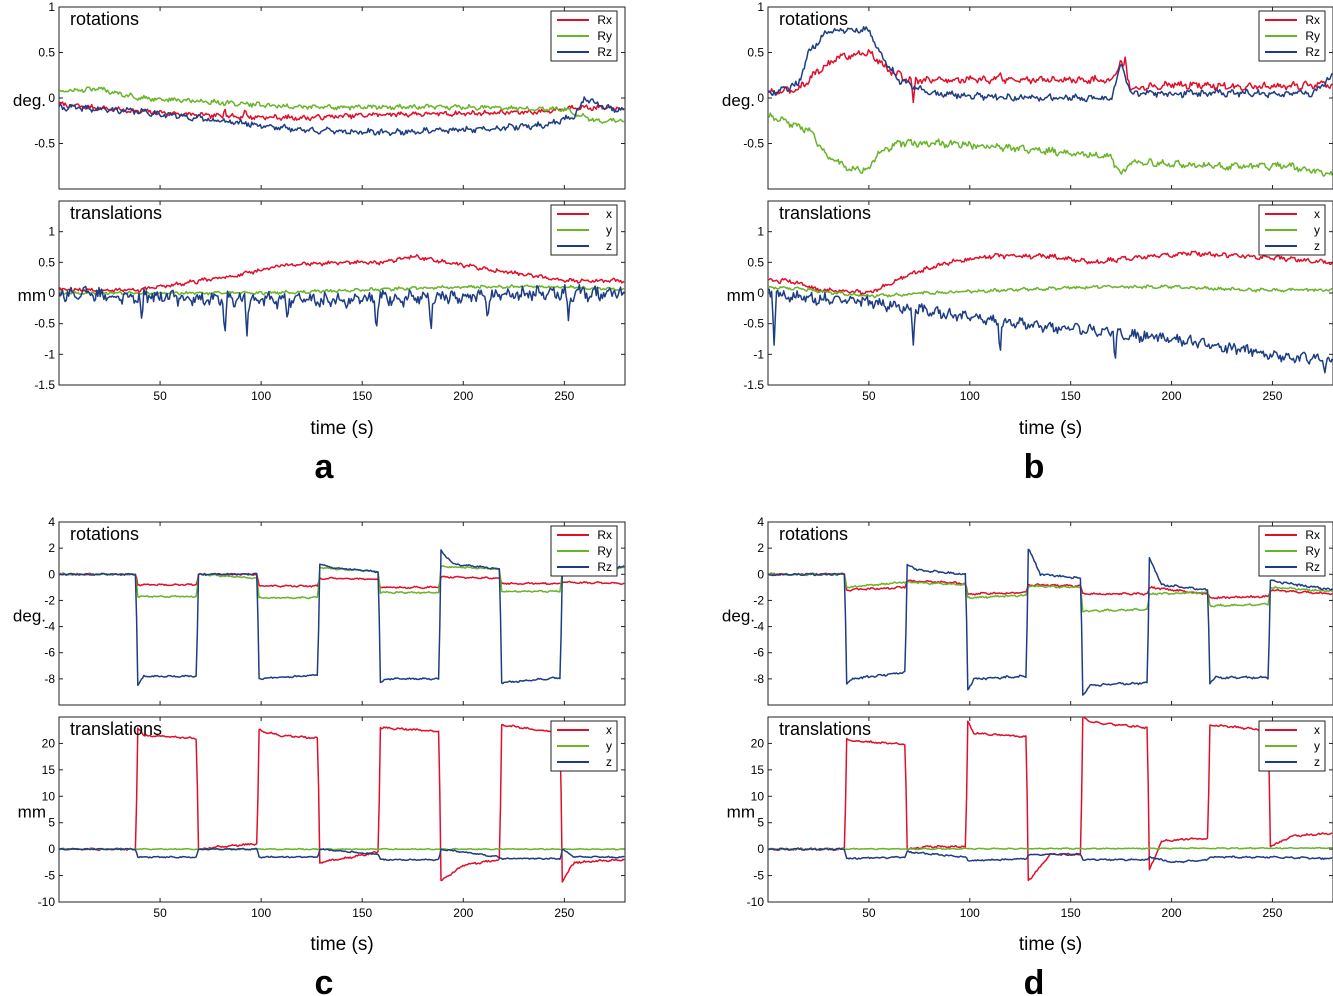  I want to click on plot-title: rotations, so click(104, 19).